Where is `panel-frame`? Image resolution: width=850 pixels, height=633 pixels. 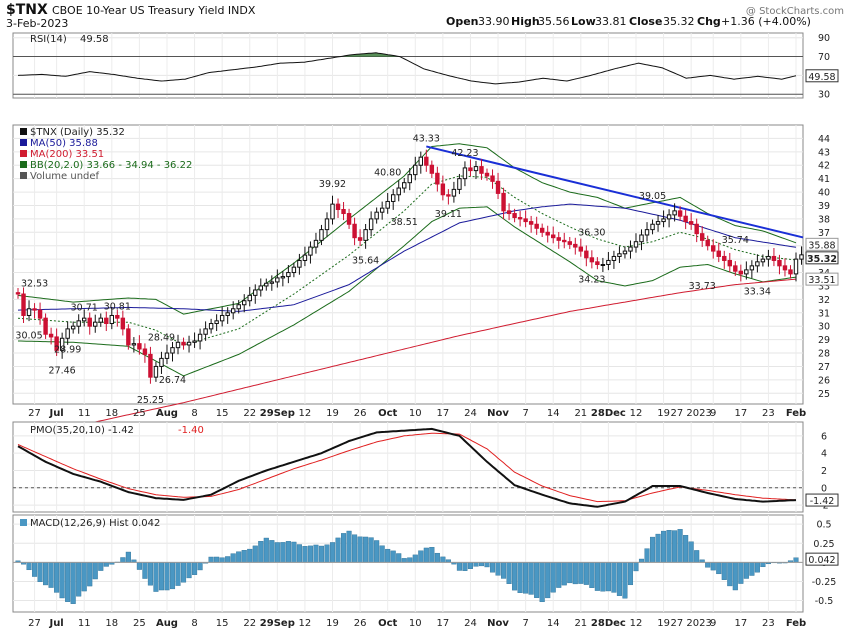
panel-frame is located at coordinates (408, 65).